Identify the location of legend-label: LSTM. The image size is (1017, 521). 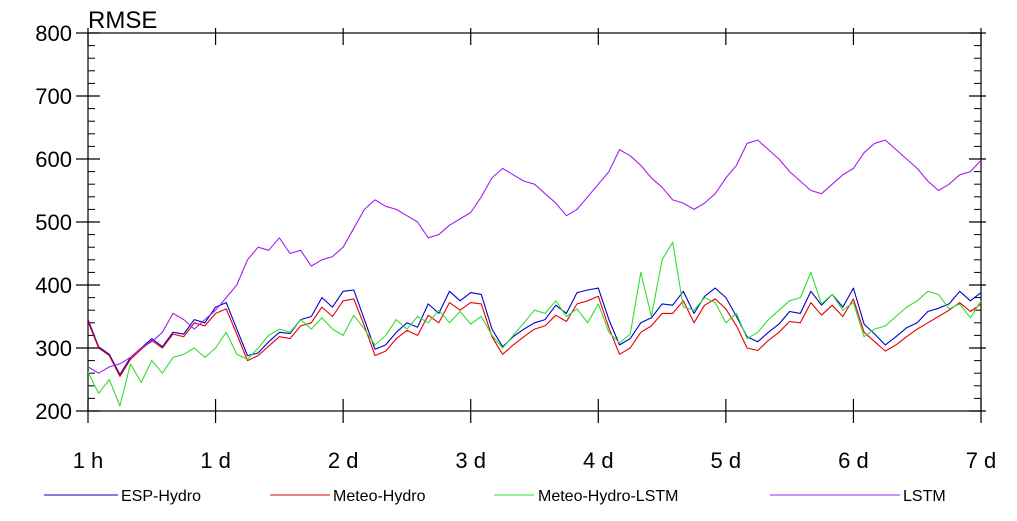
(924, 496).